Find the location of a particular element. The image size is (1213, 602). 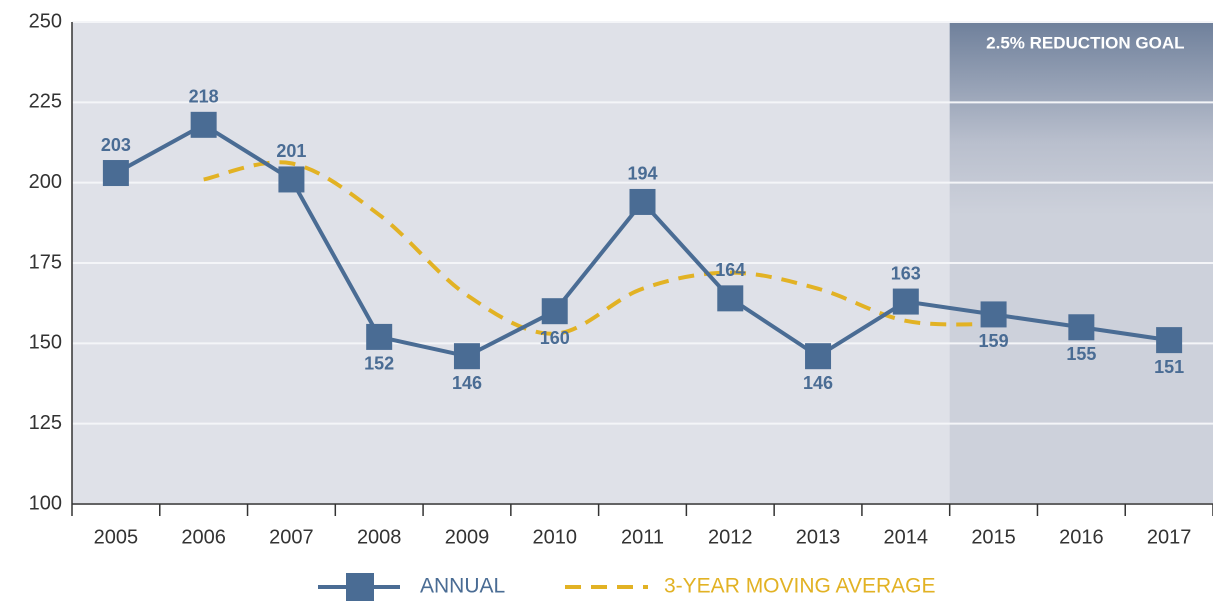

y-tick-label: 200 is located at coordinates (45, 182).